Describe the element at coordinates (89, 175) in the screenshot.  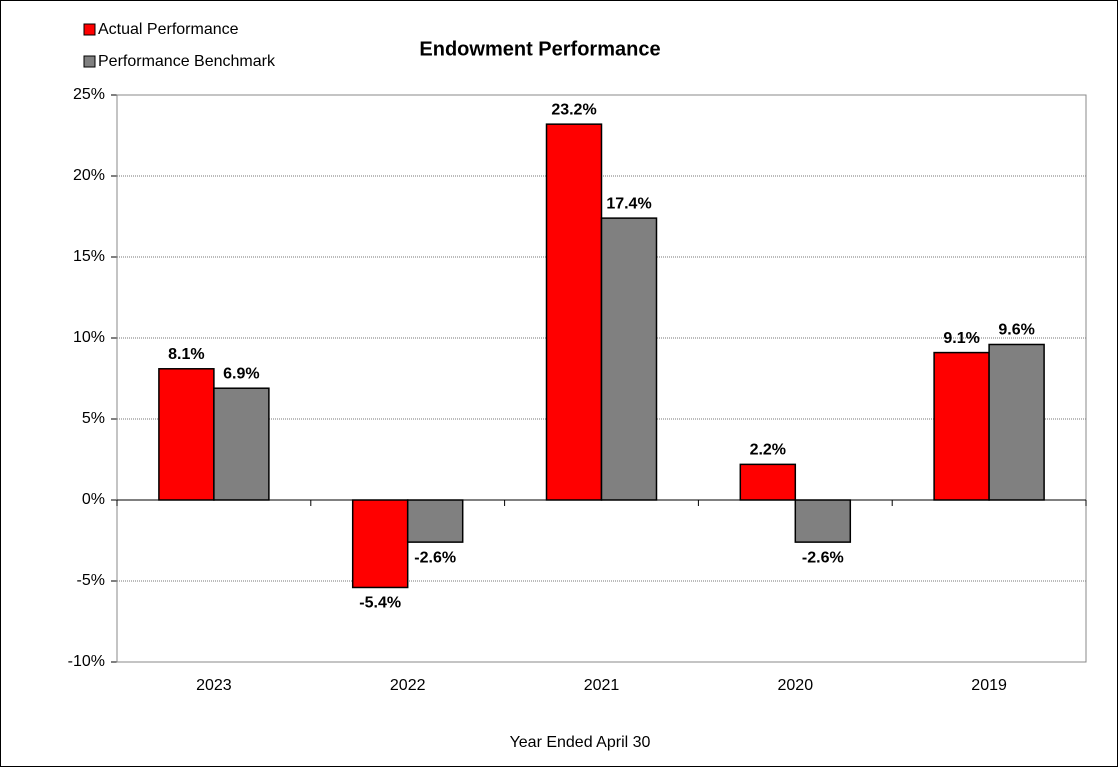
I see `y-tick-label: 20%` at that location.